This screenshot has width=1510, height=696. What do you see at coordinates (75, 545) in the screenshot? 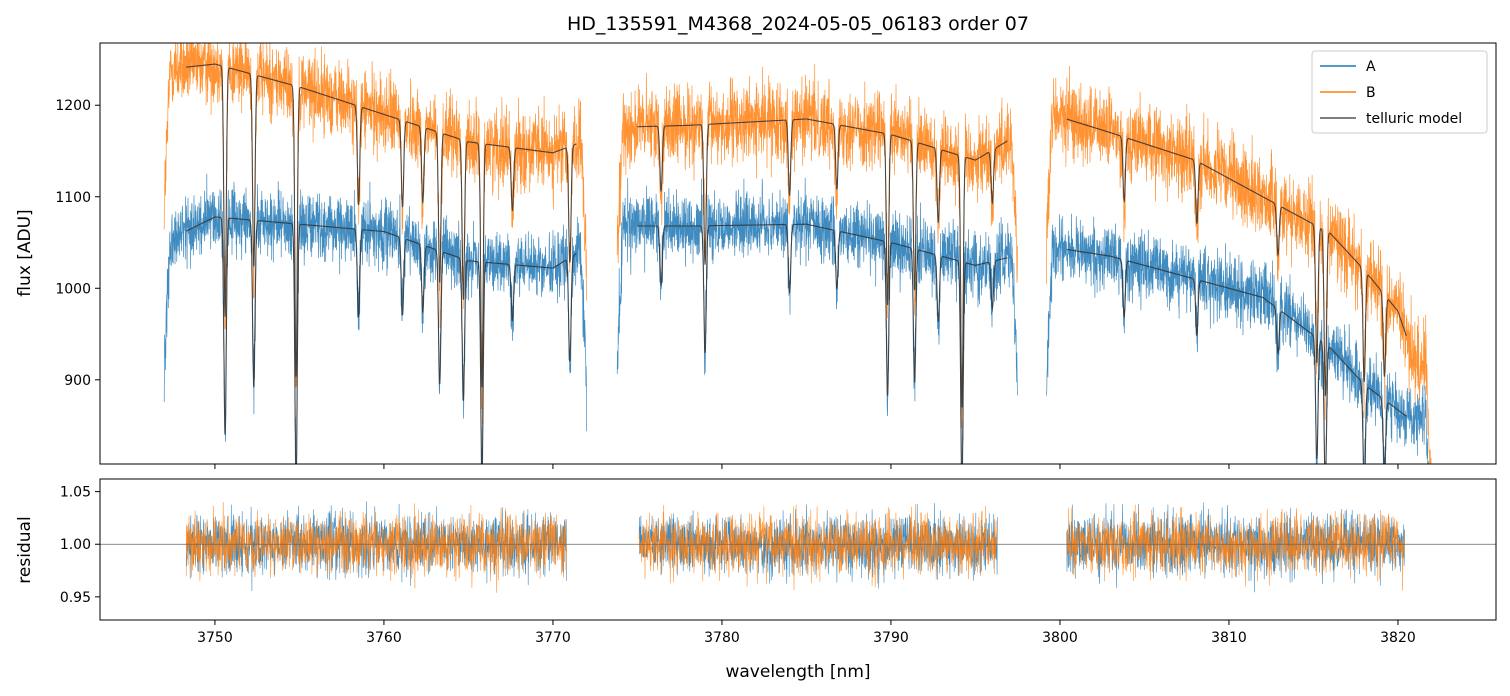
I see `residual-y-tick-label: 1.00` at bounding box center [75, 545].